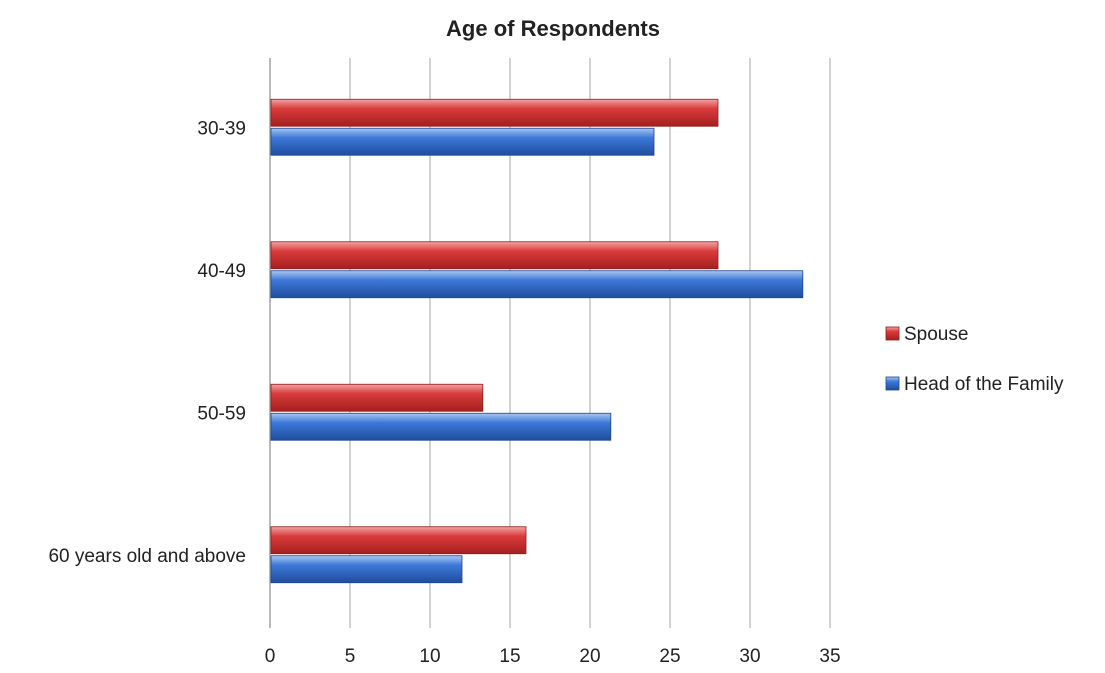 This screenshot has width=1105, height=673. Describe the element at coordinates (221, 413) in the screenshot. I see `category-label: 50-59` at that location.